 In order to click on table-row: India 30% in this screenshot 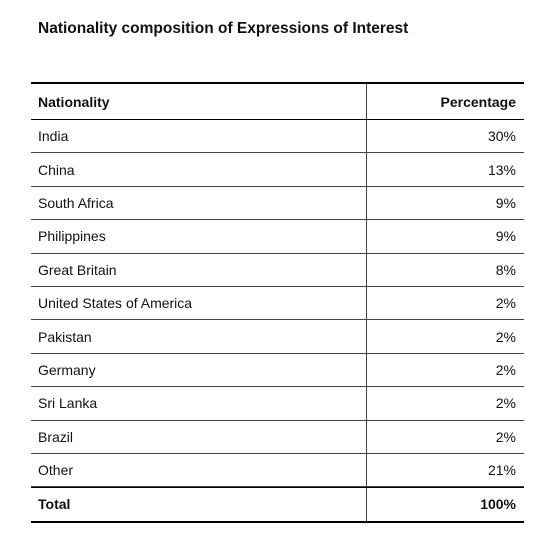, I will do `click(277, 137)`.